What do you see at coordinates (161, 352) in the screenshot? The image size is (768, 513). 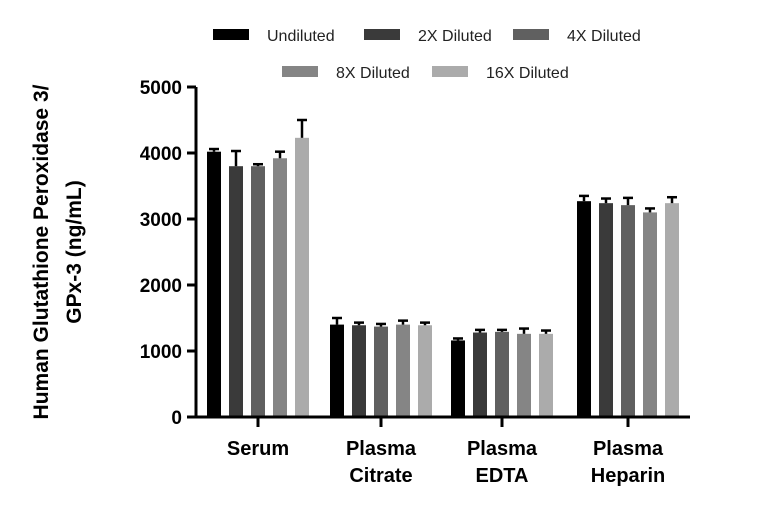 I see `y-tick-label: 1000` at bounding box center [161, 352].